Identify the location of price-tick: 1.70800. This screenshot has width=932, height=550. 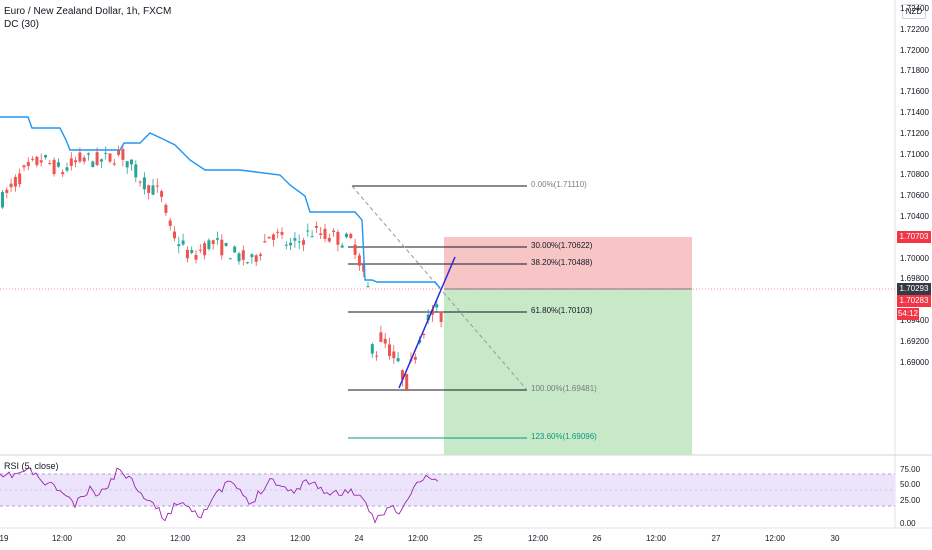
(914, 175).